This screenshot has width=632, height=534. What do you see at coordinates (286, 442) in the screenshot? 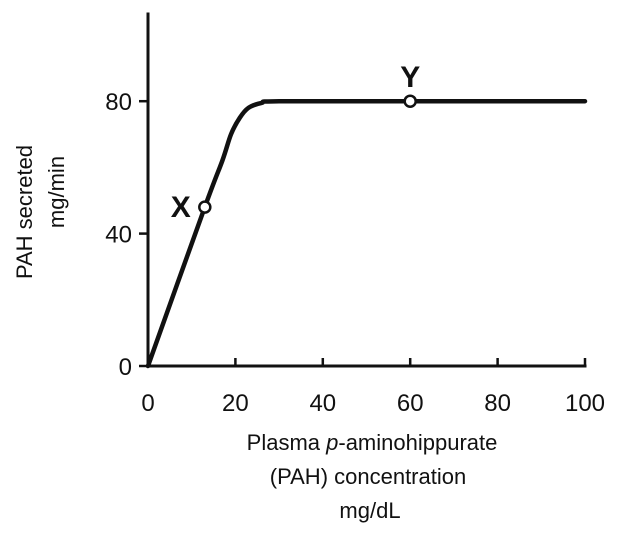
I see `x-axis-title-line1-prefix: Plasma` at bounding box center [286, 442].